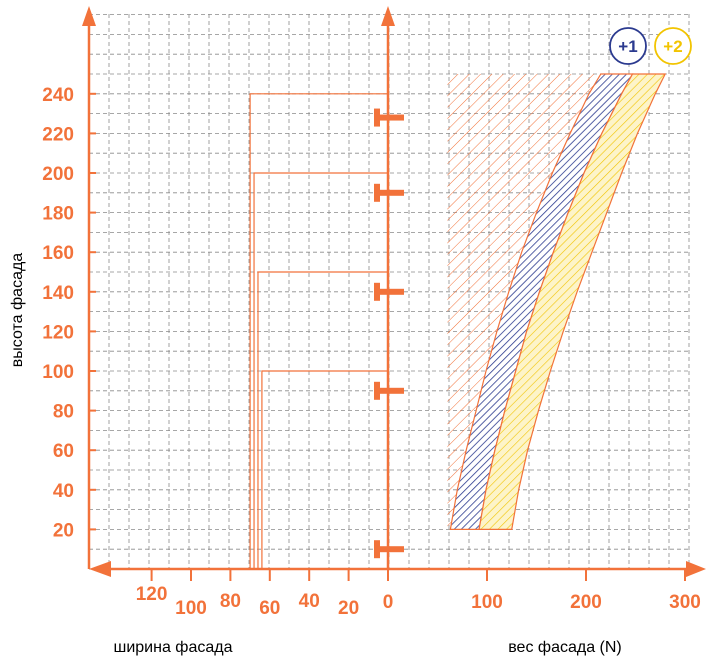  Describe the element at coordinates (58, 332) in the screenshot. I see `y-tick-label: 120` at that location.